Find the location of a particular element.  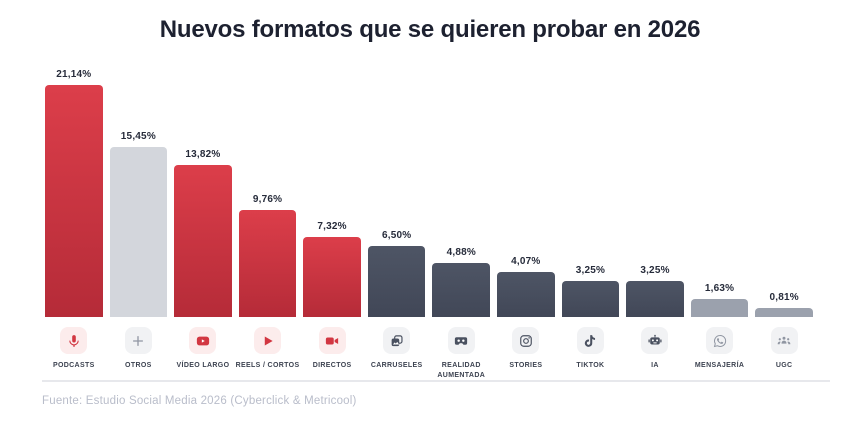

category-item: PODCASTS is located at coordinates (74, 350).